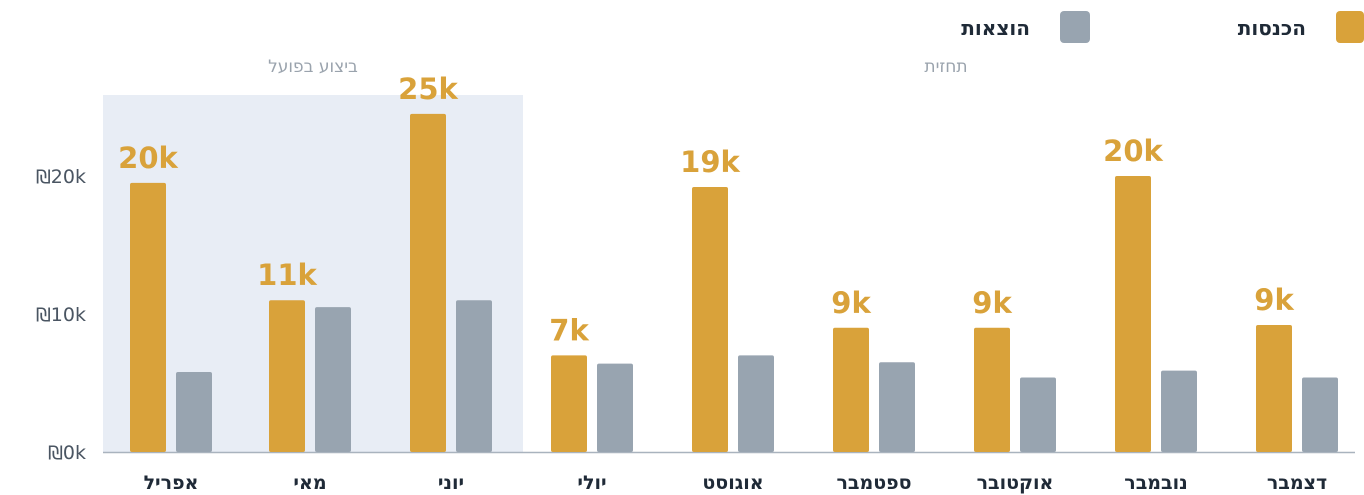 Image resolution: width=1364 pixels, height=495 pixels. What do you see at coordinates (945, 67) in the screenshot?
I see `region-label-1: תחזית` at bounding box center [945, 67].